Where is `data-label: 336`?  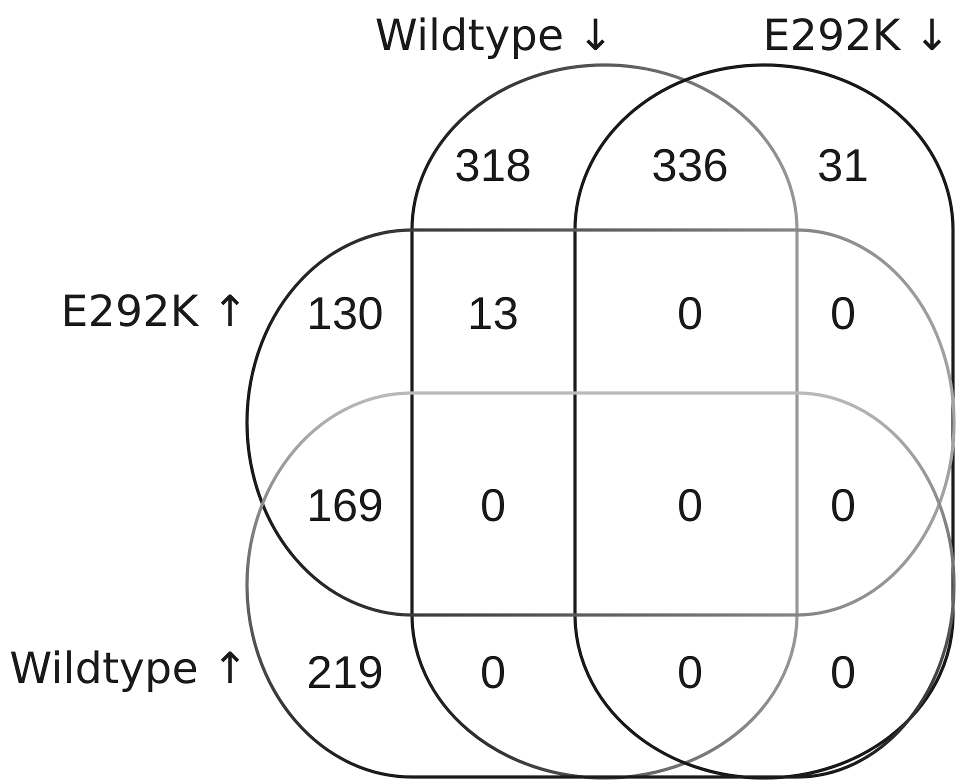
data-label: 336 is located at coordinates (690, 165).